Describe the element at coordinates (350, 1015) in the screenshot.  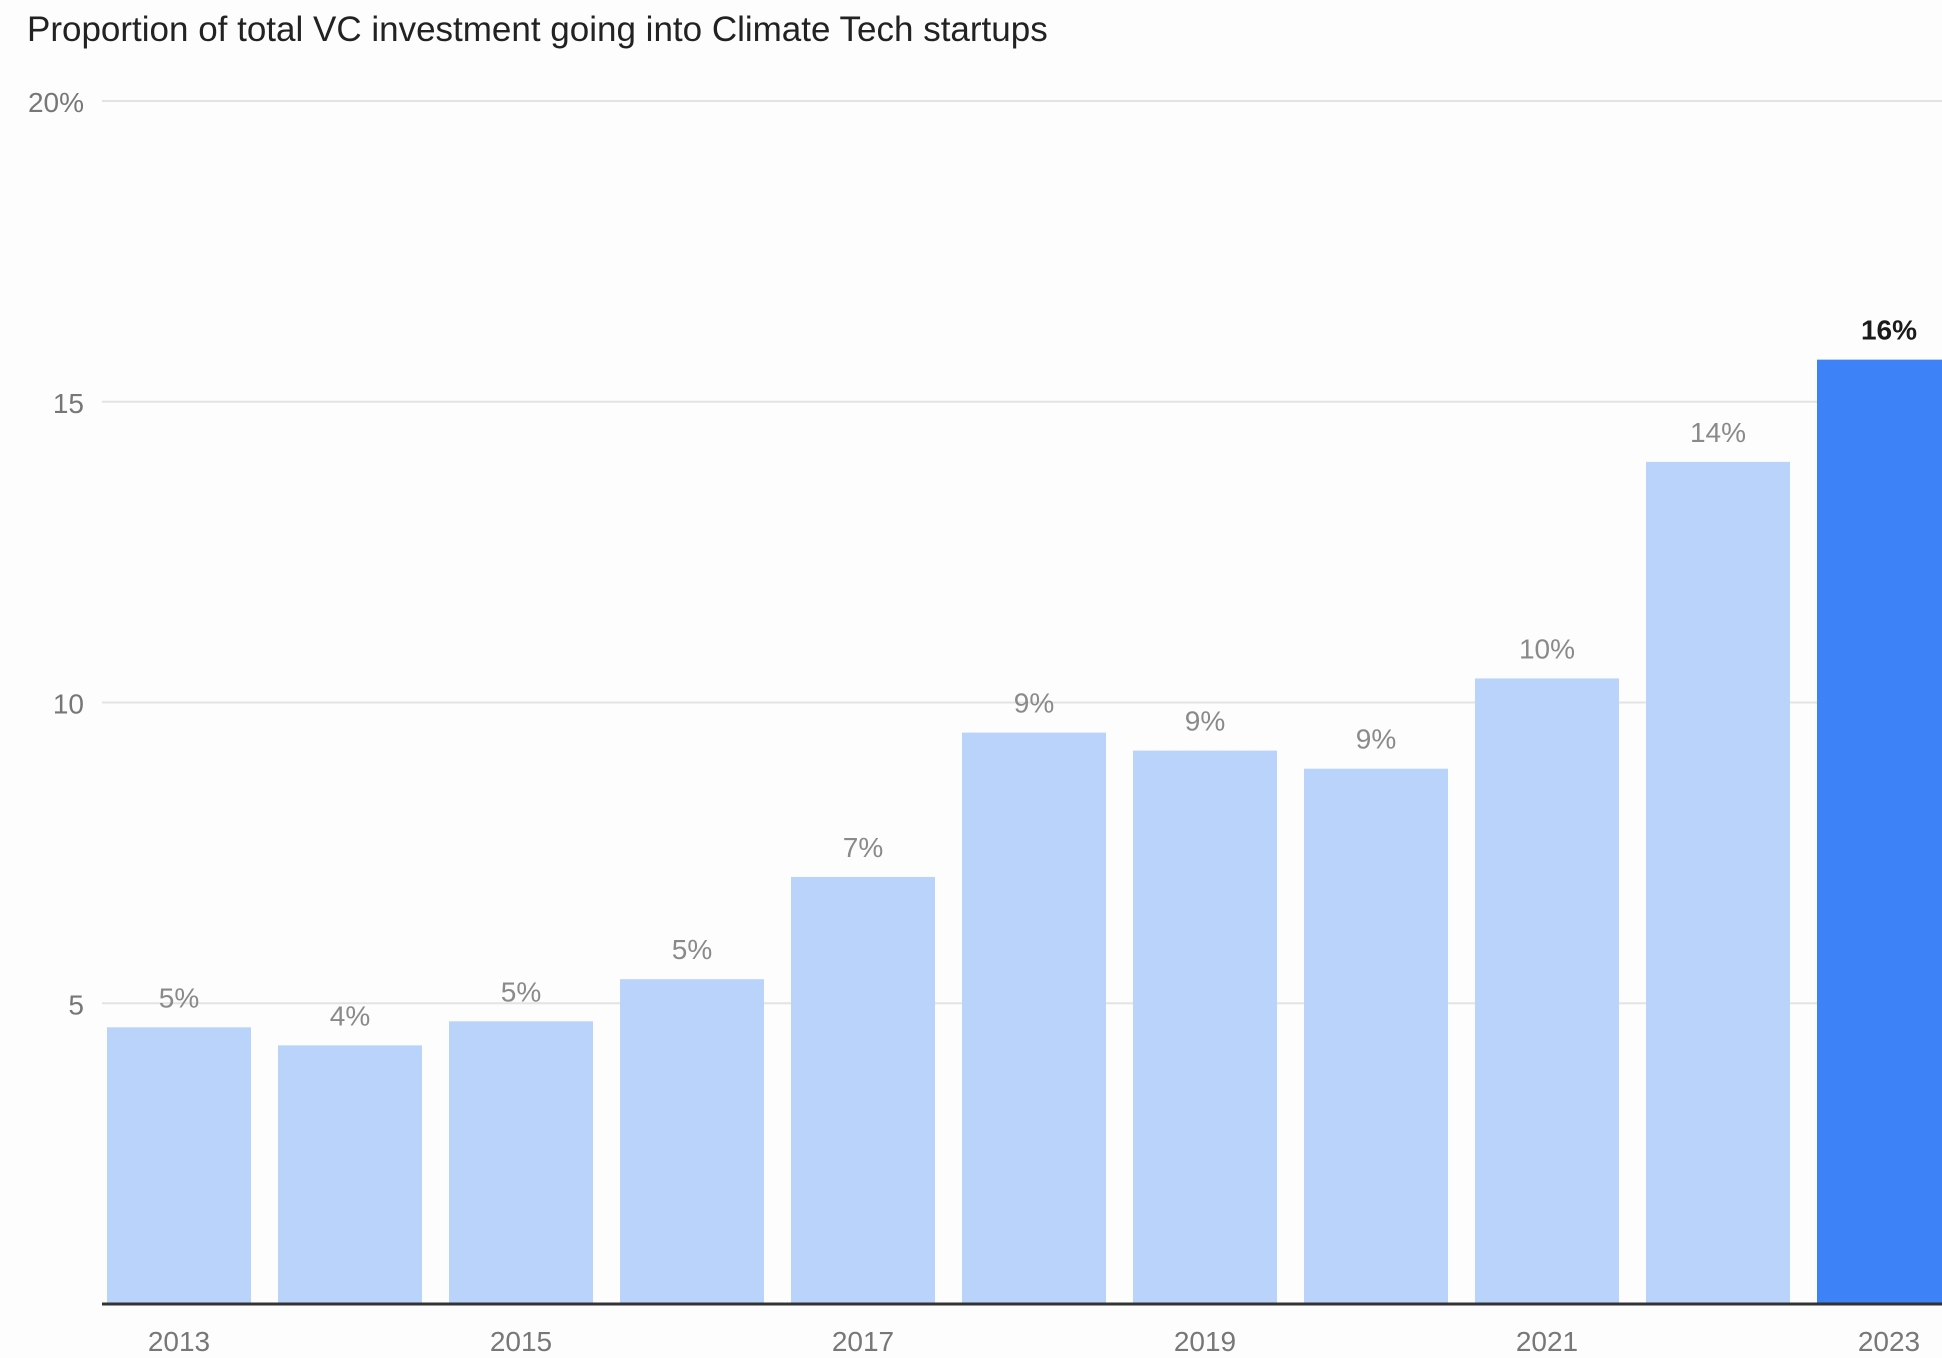
I see `data-label: 4%` at that location.